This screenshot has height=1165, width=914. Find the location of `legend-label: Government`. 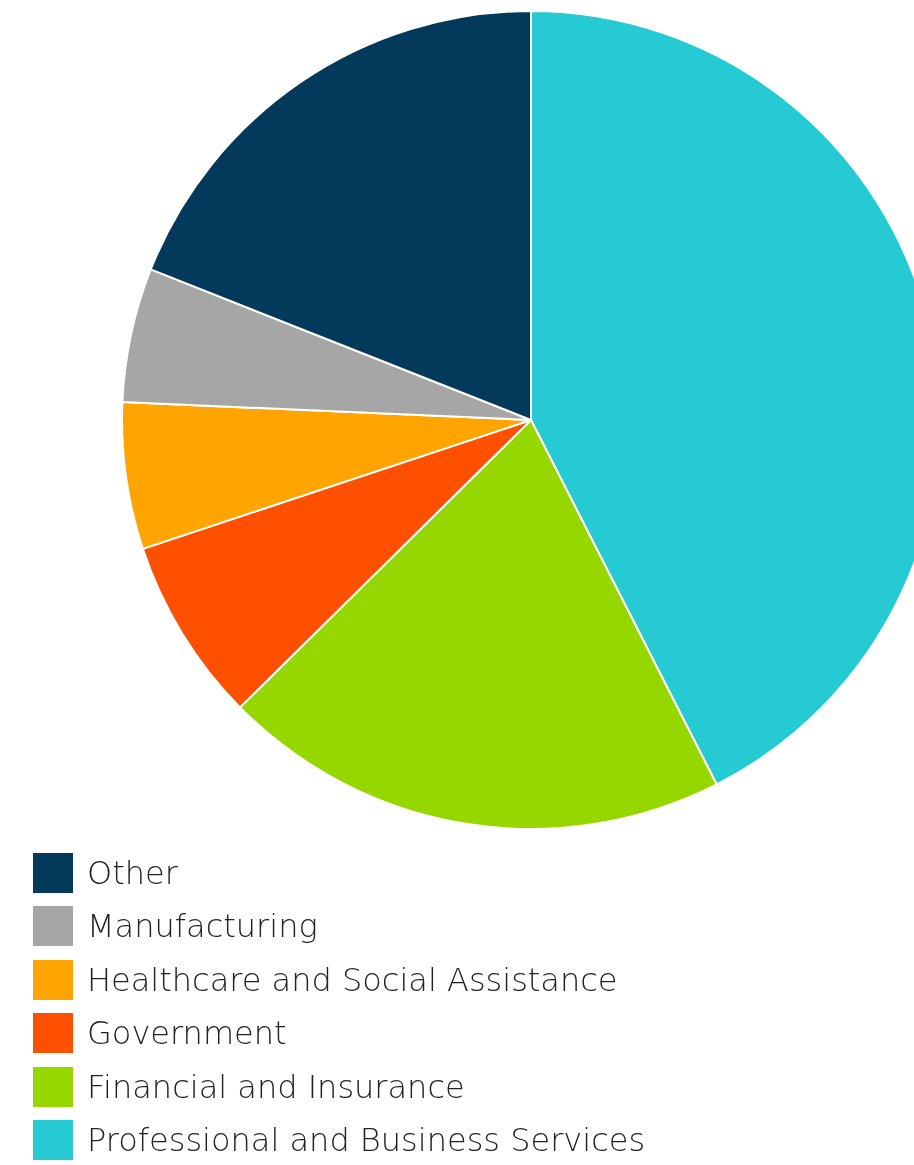

legend-label: Government is located at coordinates (187, 1033).